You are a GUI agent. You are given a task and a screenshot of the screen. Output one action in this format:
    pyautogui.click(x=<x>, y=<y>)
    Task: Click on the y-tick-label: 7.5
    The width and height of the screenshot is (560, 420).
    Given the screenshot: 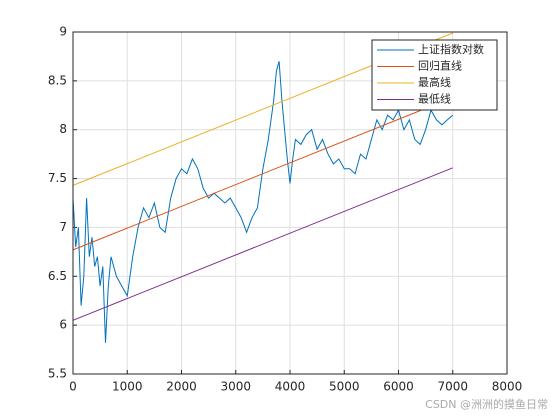 What is the action you would take?
    pyautogui.click(x=57, y=178)
    